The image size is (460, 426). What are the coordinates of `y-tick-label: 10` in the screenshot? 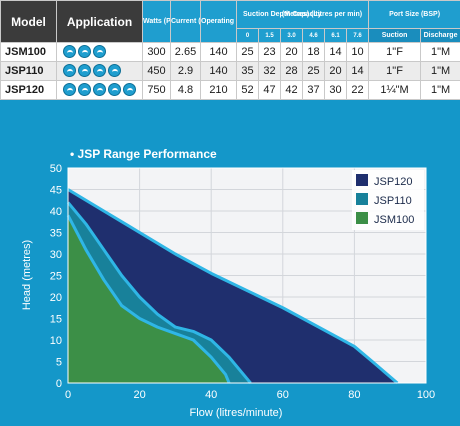 It's located at (56, 341).